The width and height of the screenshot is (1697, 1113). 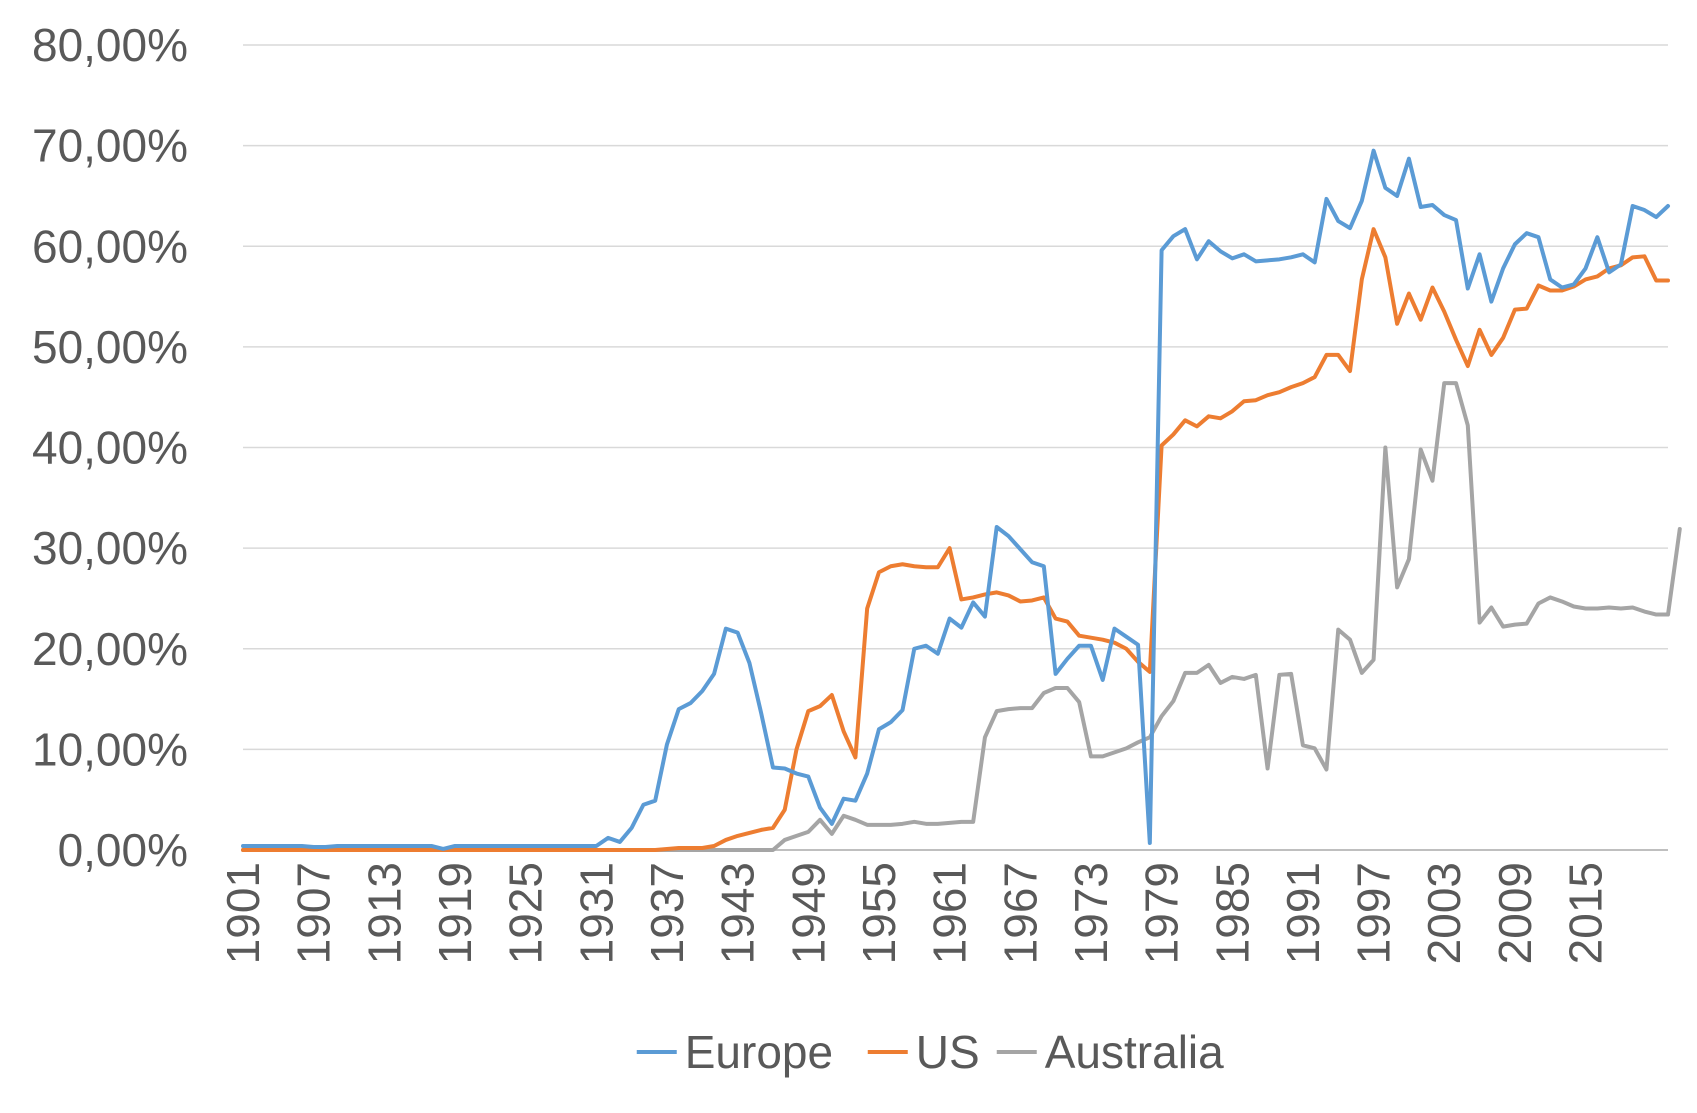 What do you see at coordinates (808, 913) in the screenshot?
I see `x-tick-label: 1949` at bounding box center [808, 913].